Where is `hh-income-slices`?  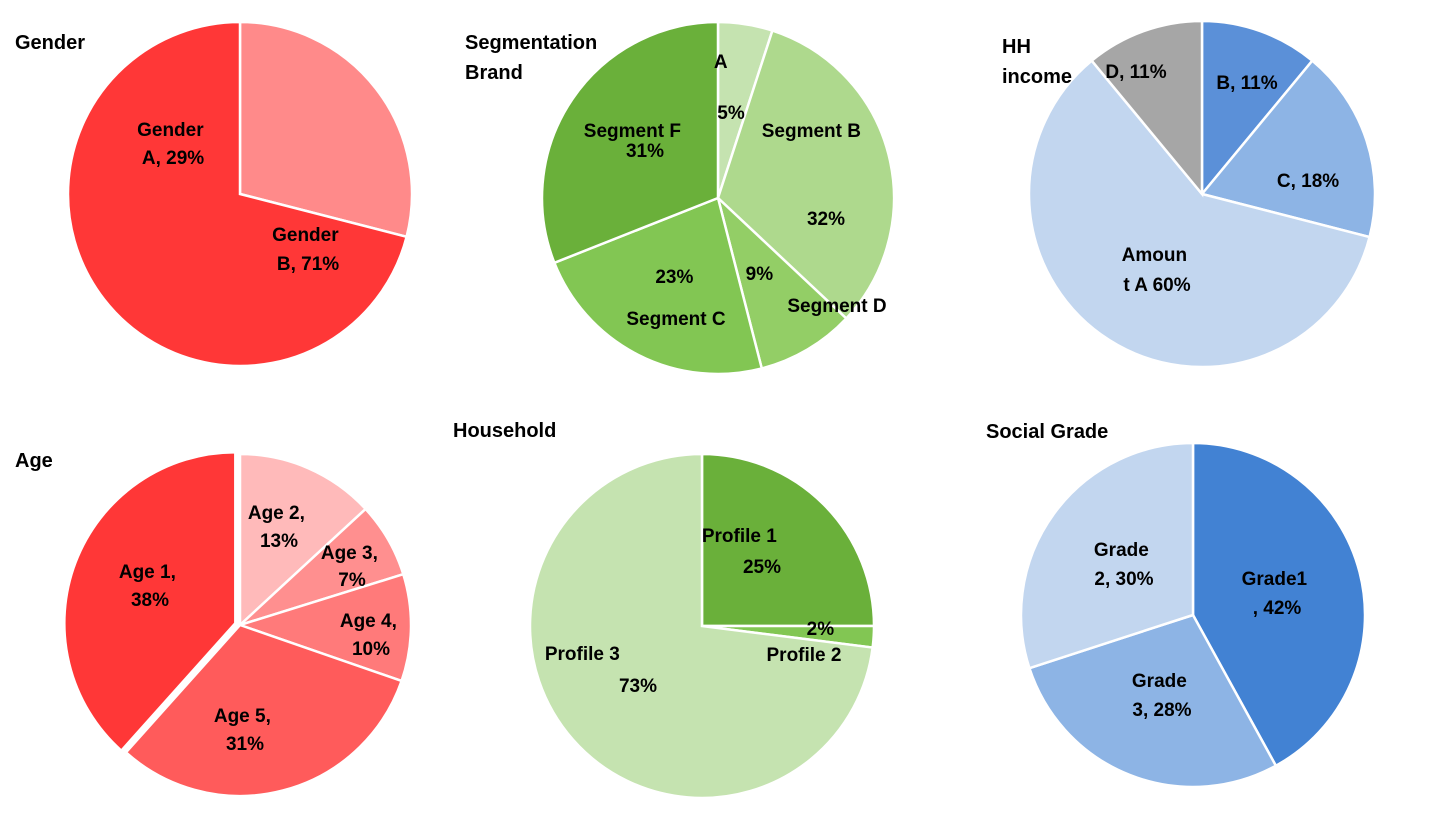
hh-income-slices is located at coordinates (1202, 194).